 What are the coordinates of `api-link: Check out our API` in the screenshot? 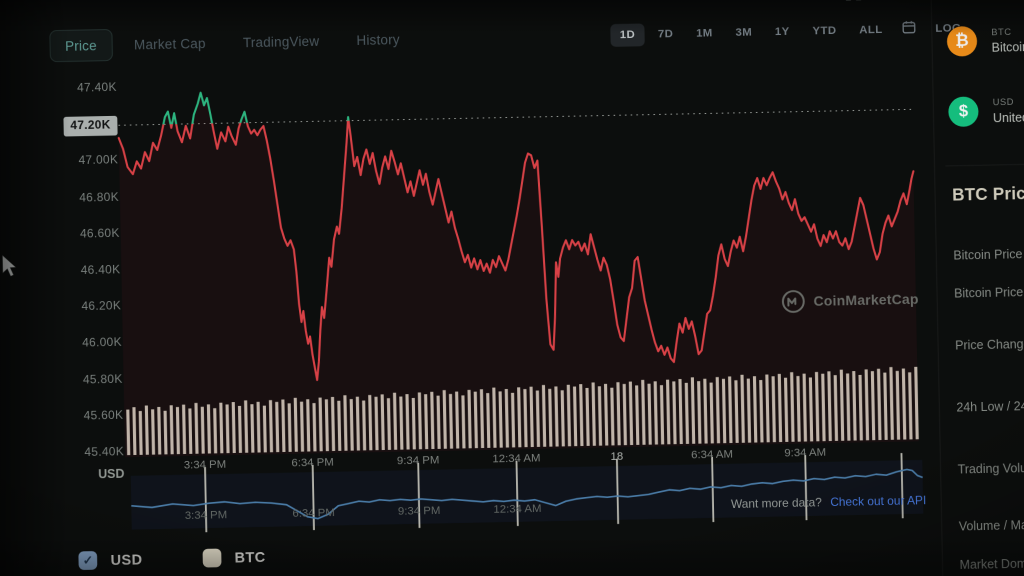 It's located at (878, 502).